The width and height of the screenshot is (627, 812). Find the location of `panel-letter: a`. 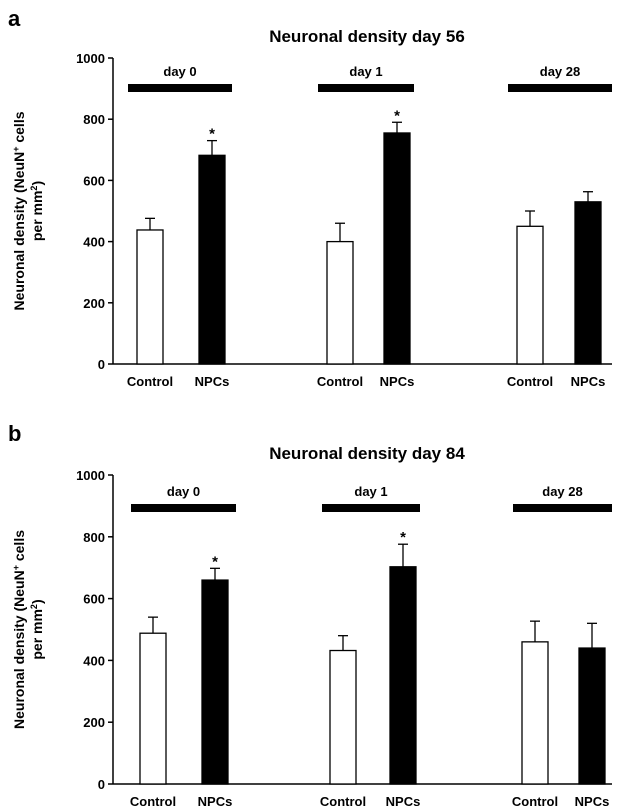

panel-letter: a is located at coordinates (14, 18).